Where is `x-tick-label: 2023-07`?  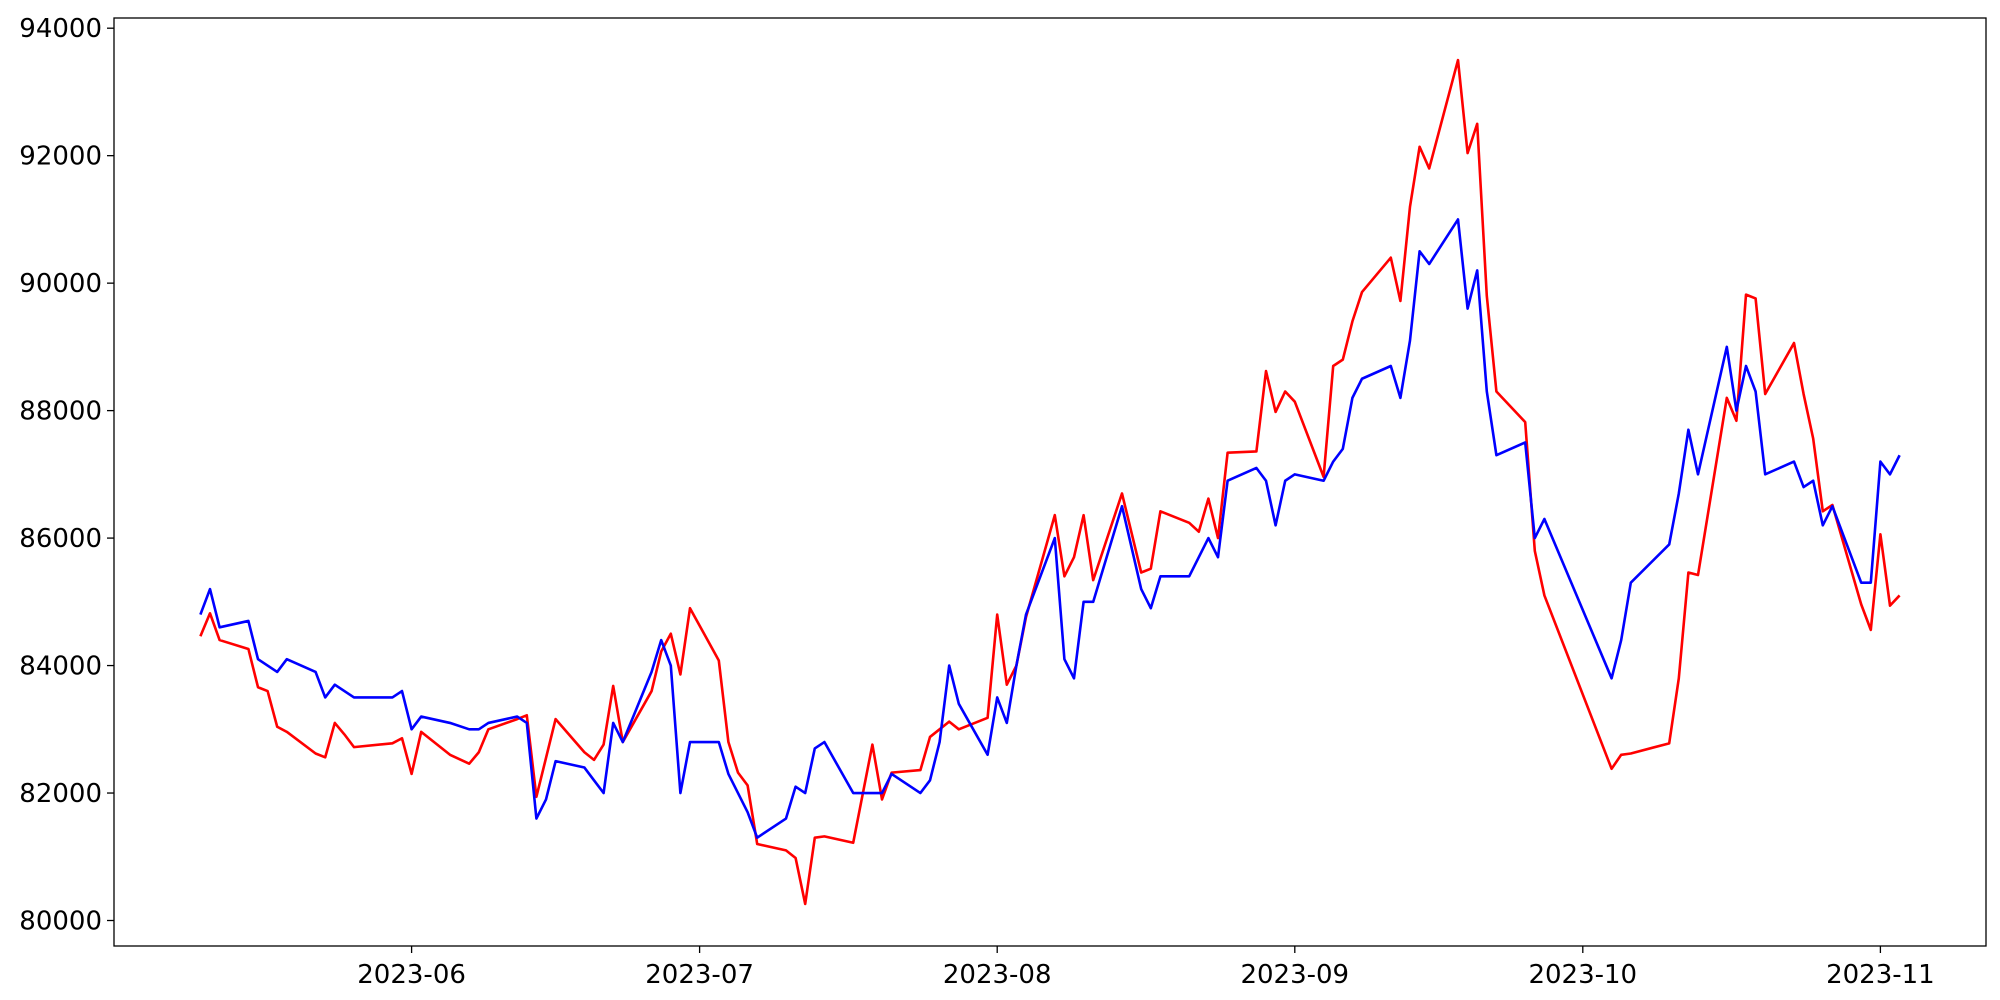
x-tick-label: 2023-07 is located at coordinates (699, 975).